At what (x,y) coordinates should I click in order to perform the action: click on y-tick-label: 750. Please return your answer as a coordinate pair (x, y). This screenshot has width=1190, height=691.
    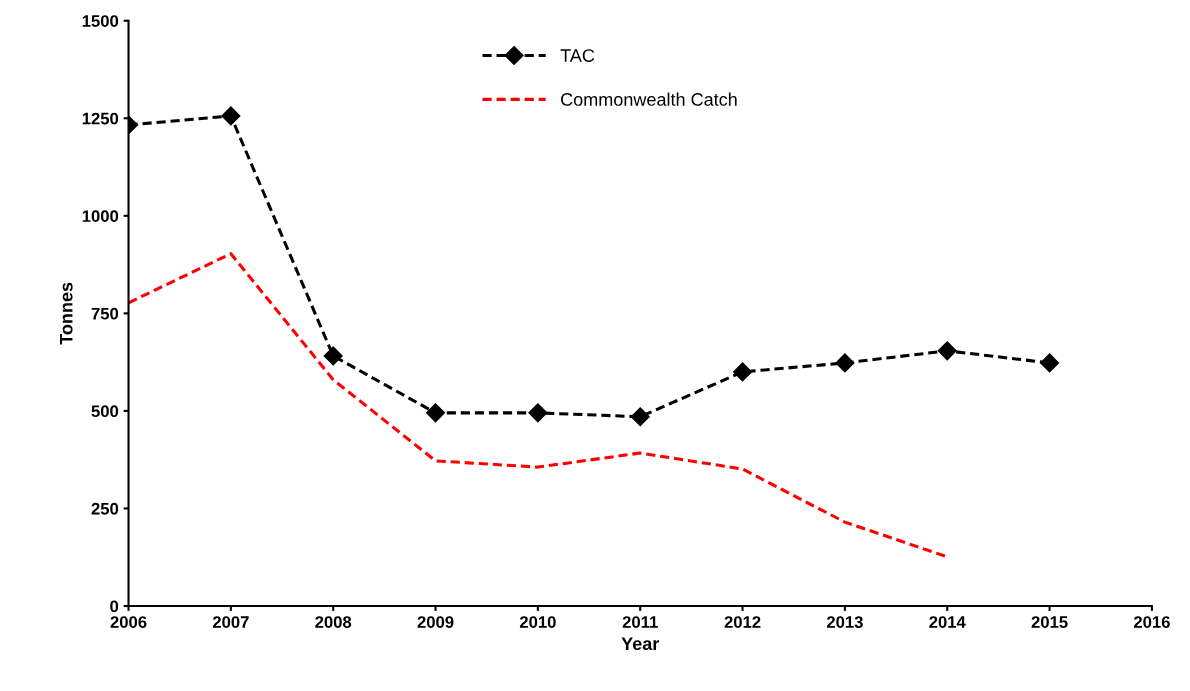
    Looking at the image, I should click on (105, 313).